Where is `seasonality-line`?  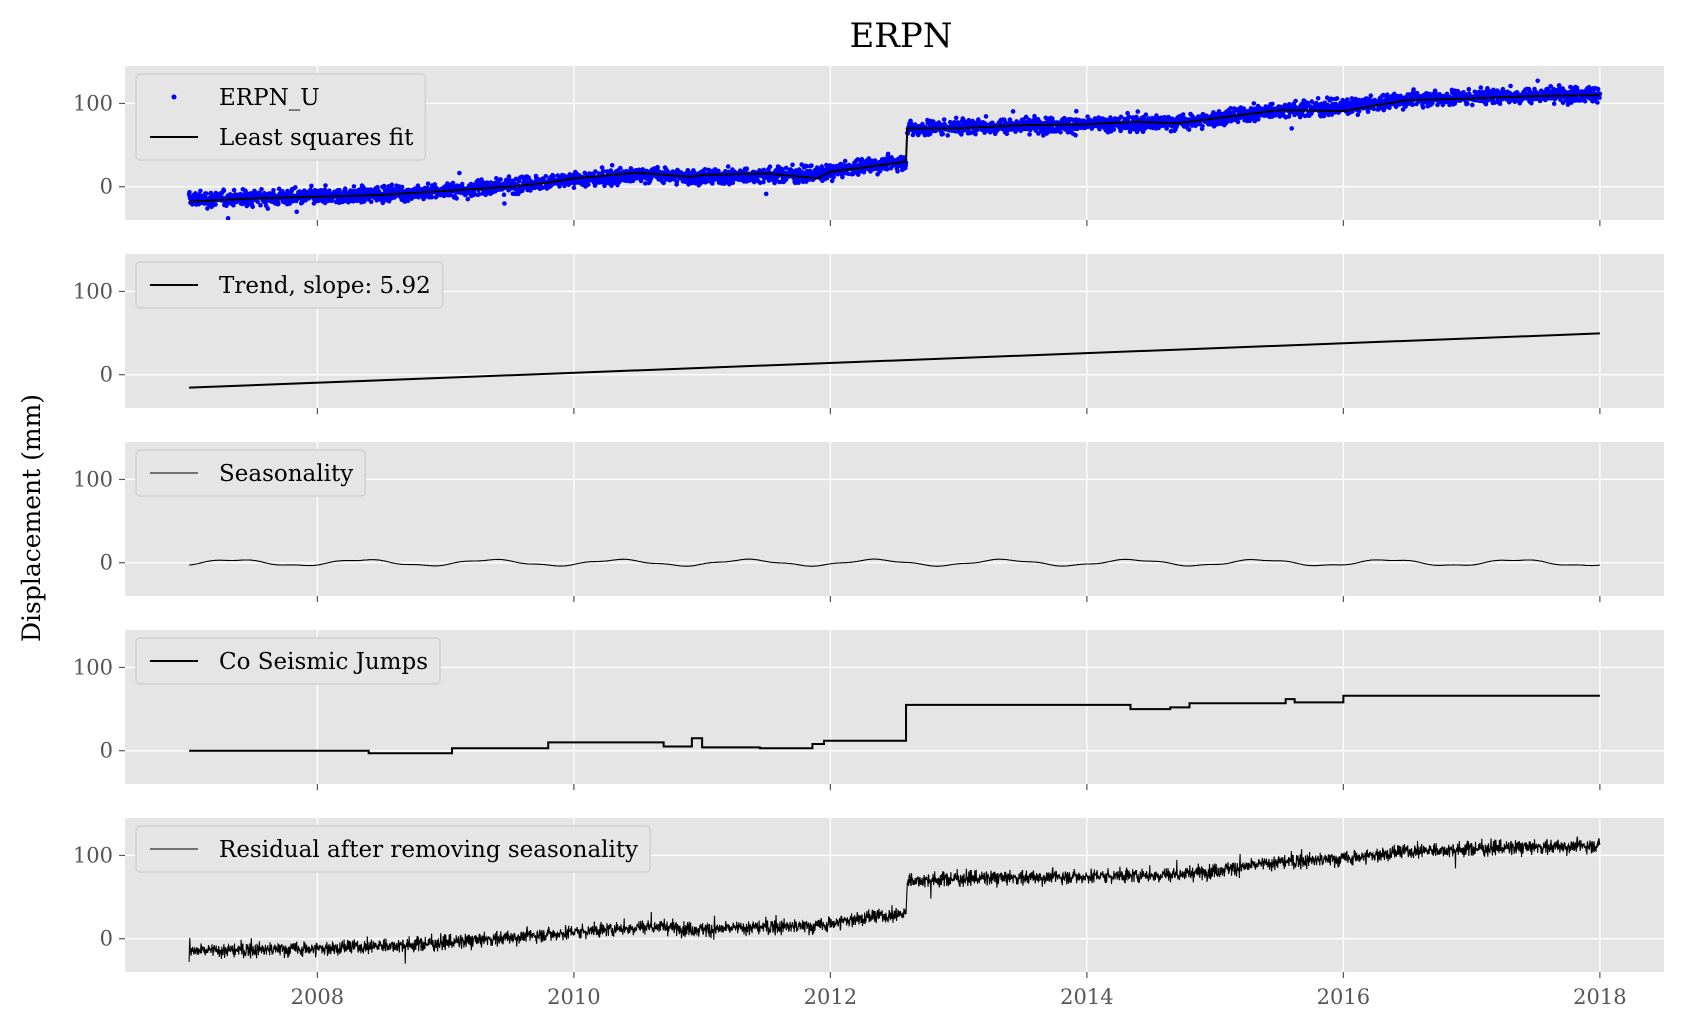
seasonality-line is located at coordinates (894, 562).